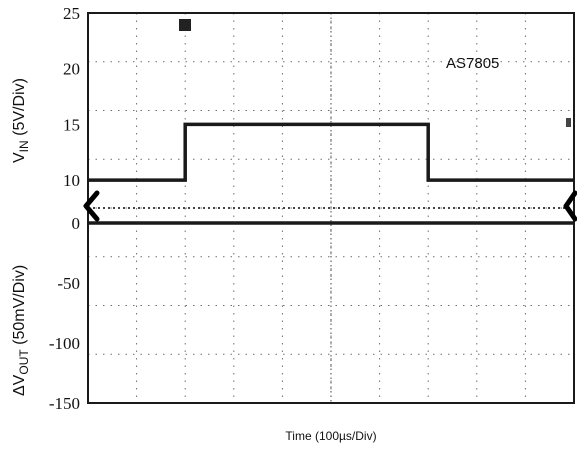 The image size is (577, 452). What do you see at coordinates (64, 403) in the screenshot?
I see `bottom-y-tick-label: -150` at bounding box center [64, 403].